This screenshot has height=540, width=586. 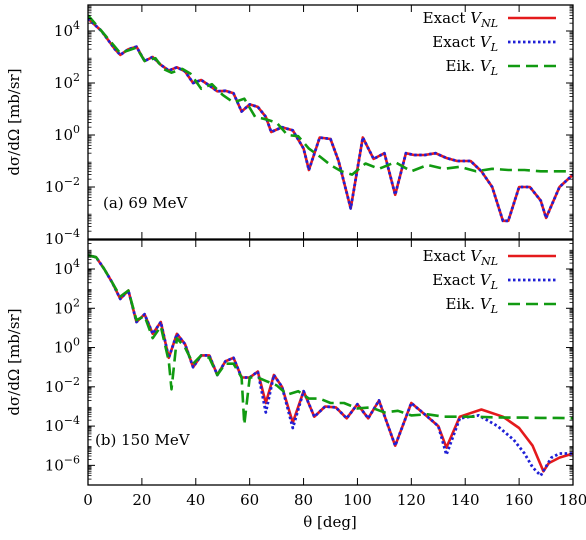 What do you see at coordinates (88, 500) in the screenshot?
I see `x-tick-label: 0` at bounding box center [88, 500].